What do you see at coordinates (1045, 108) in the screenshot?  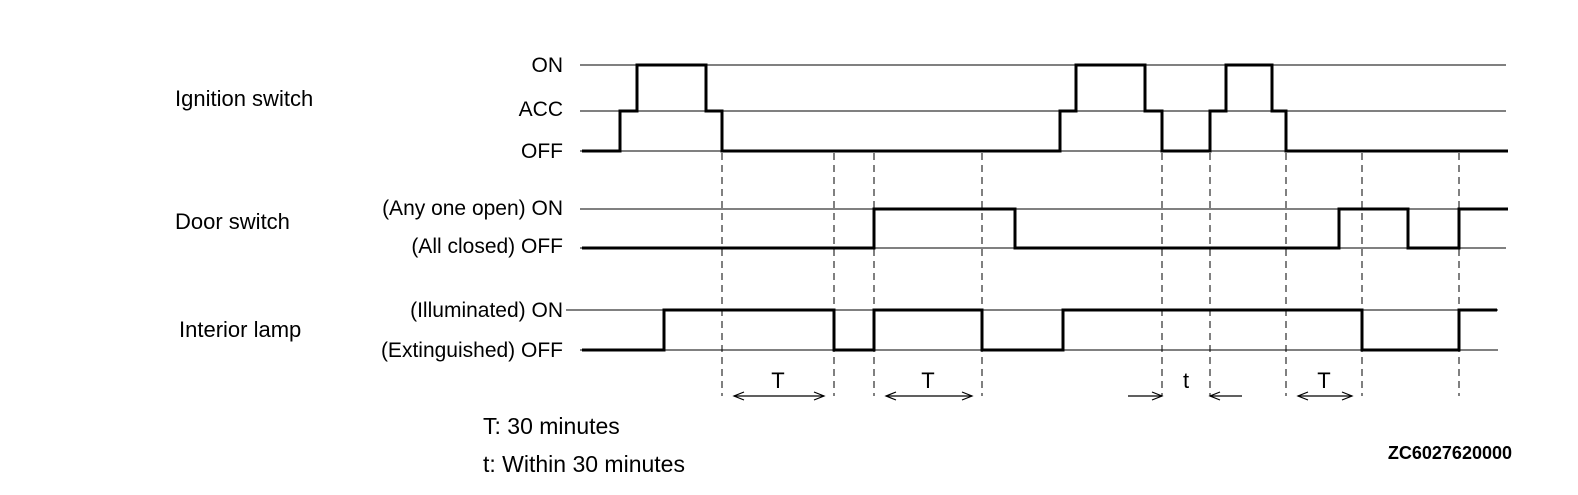 I see `ignition-switch-waveform` at bounding box center [1045, 108].